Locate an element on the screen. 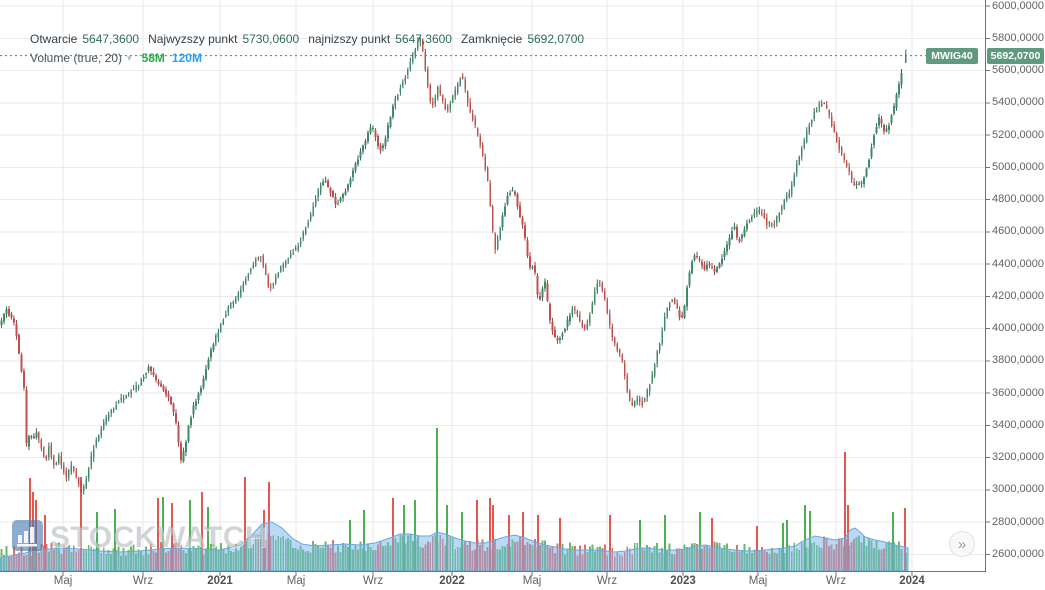 The height and width of the screenshot is (590, 1045). low-label: najnizszy punkt is located at coordinates (349, 39).